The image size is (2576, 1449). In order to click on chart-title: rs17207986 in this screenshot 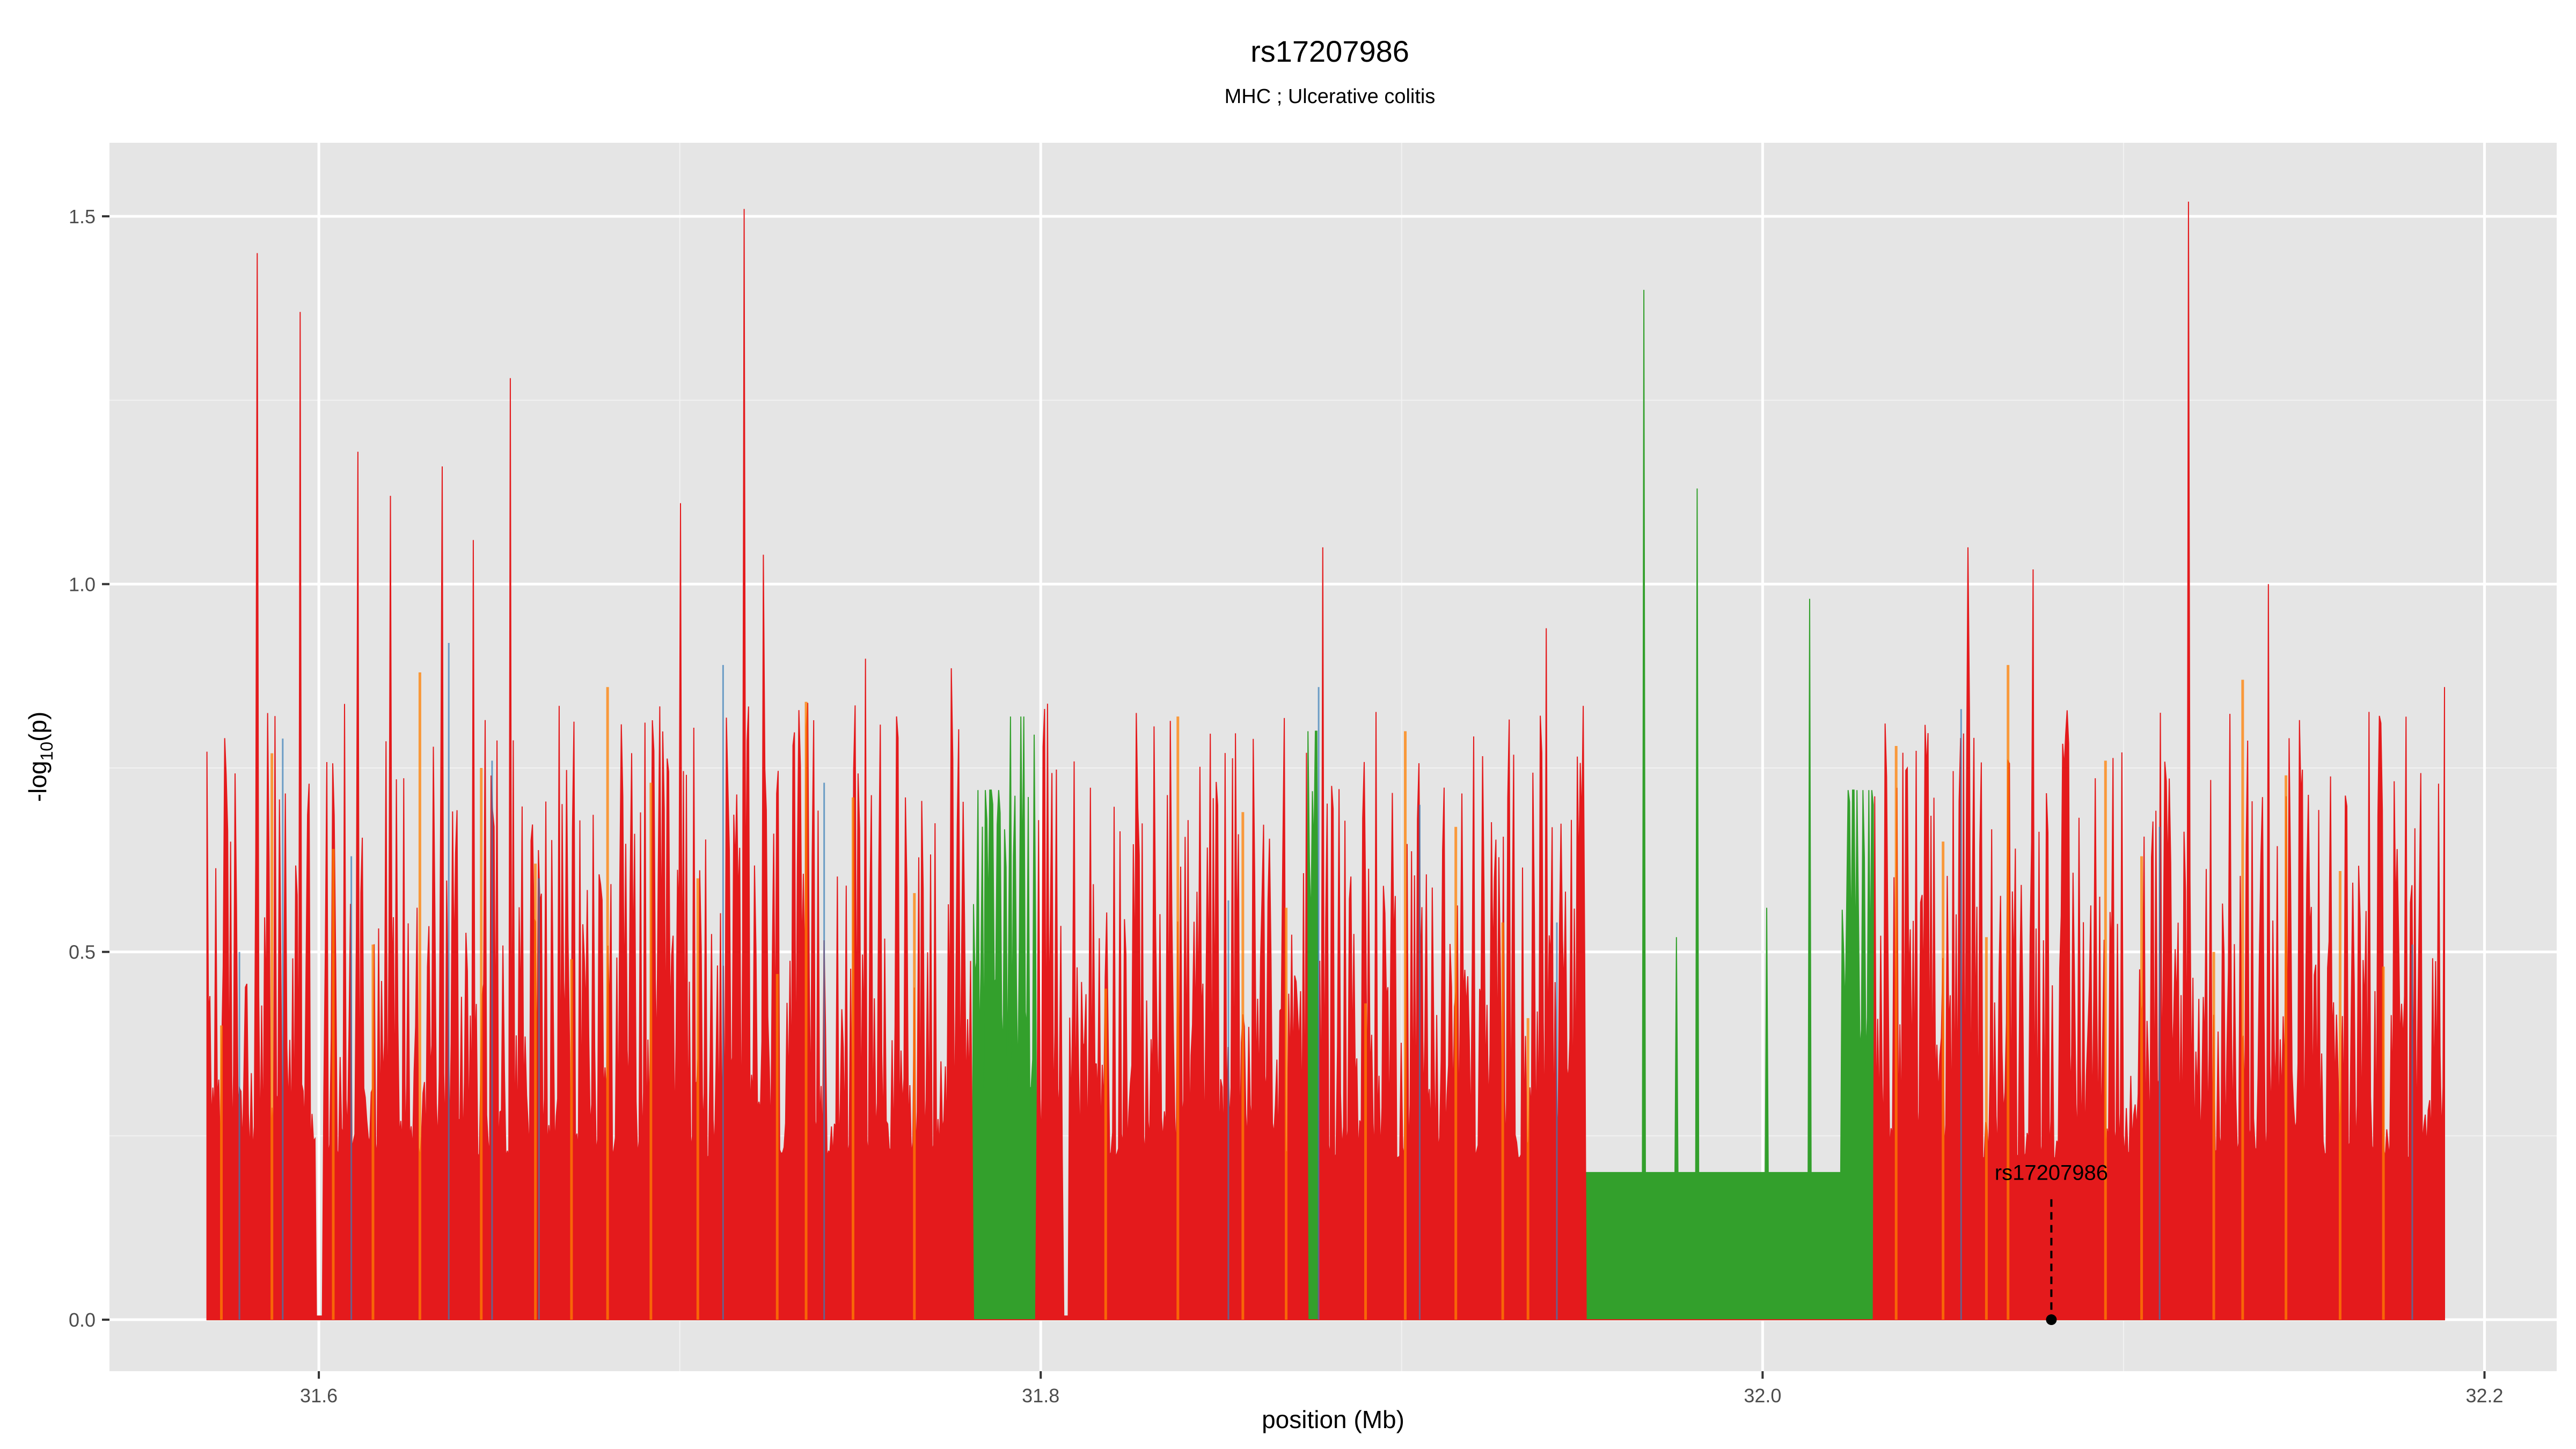, I will do `click(1329, 51)`.